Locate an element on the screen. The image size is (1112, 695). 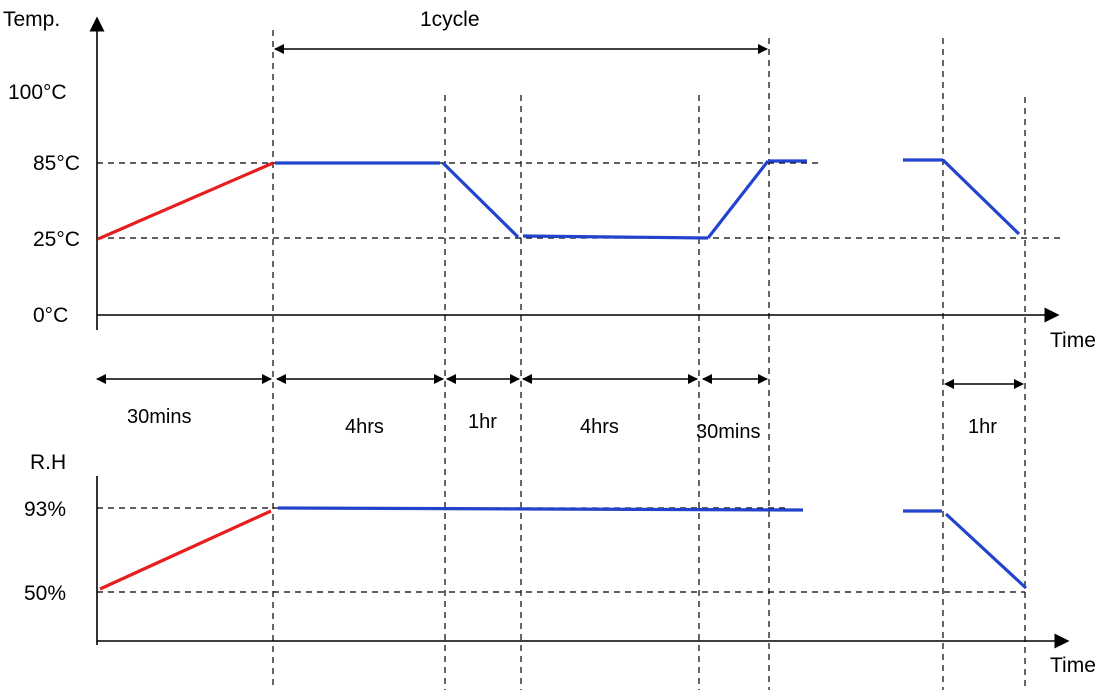
temperature-level-label: 25°C is located at coordinates (56, 239).